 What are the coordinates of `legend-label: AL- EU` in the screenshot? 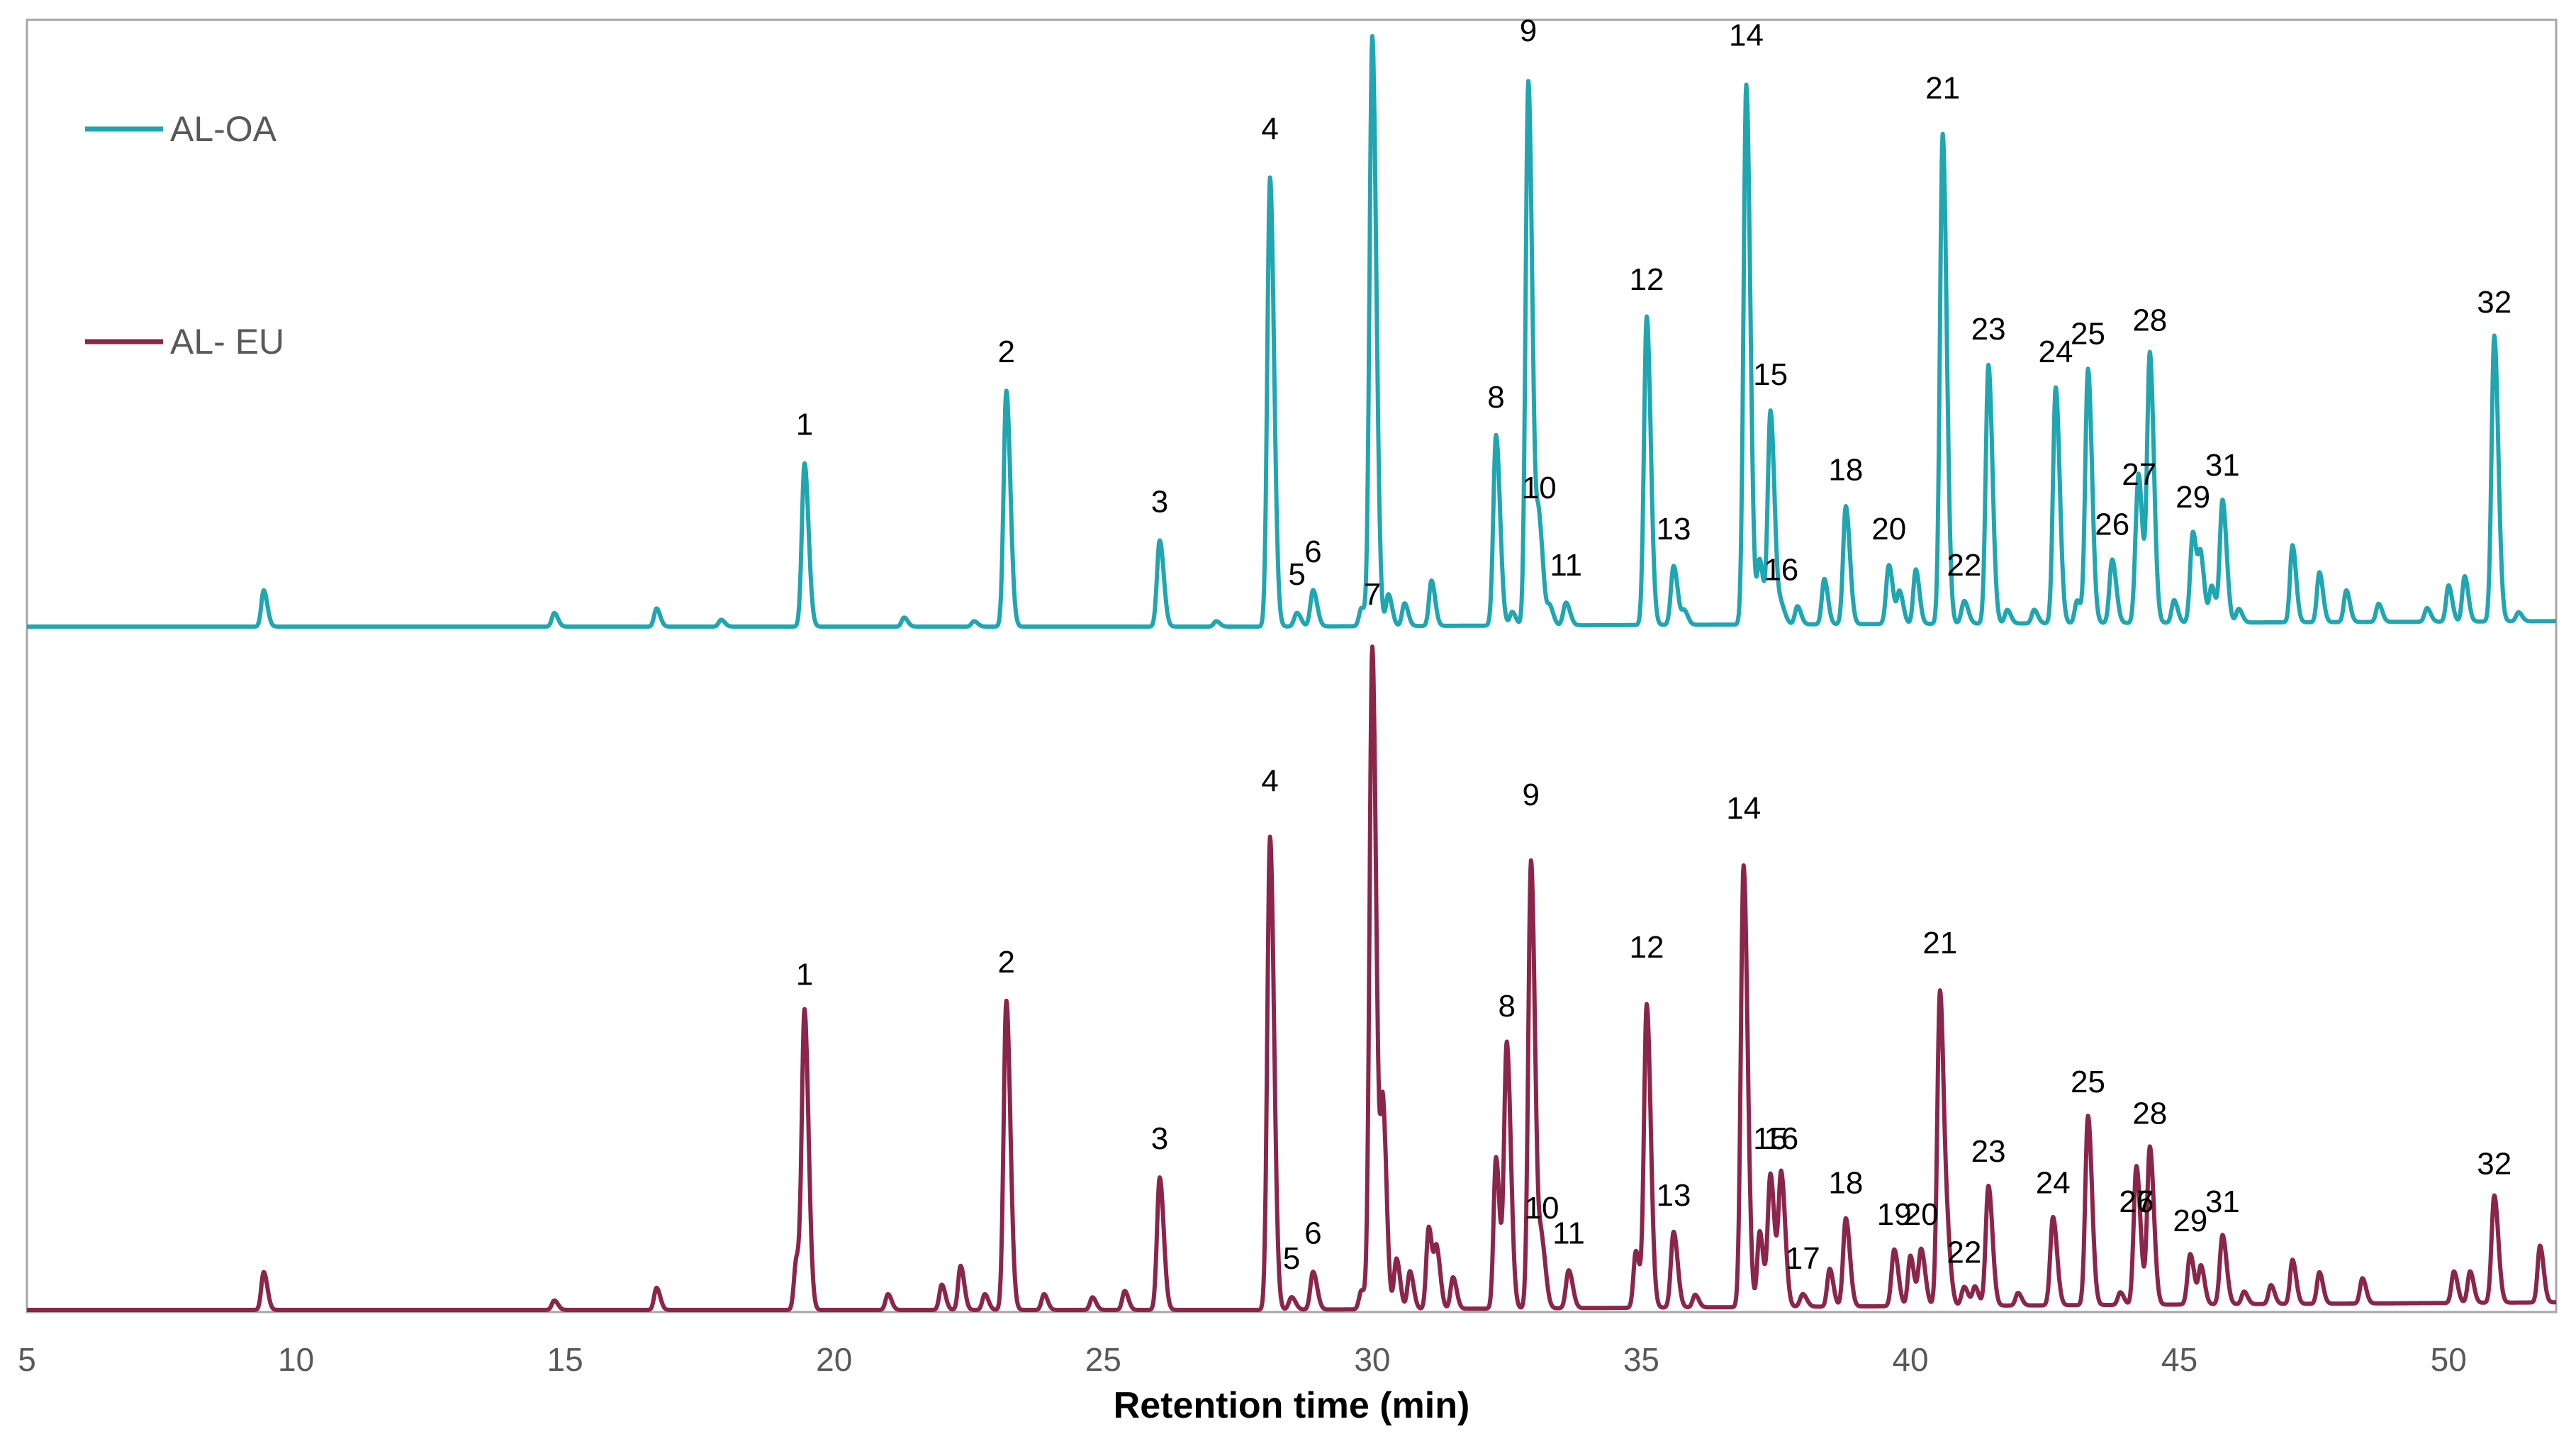 It's located at (227, 342).